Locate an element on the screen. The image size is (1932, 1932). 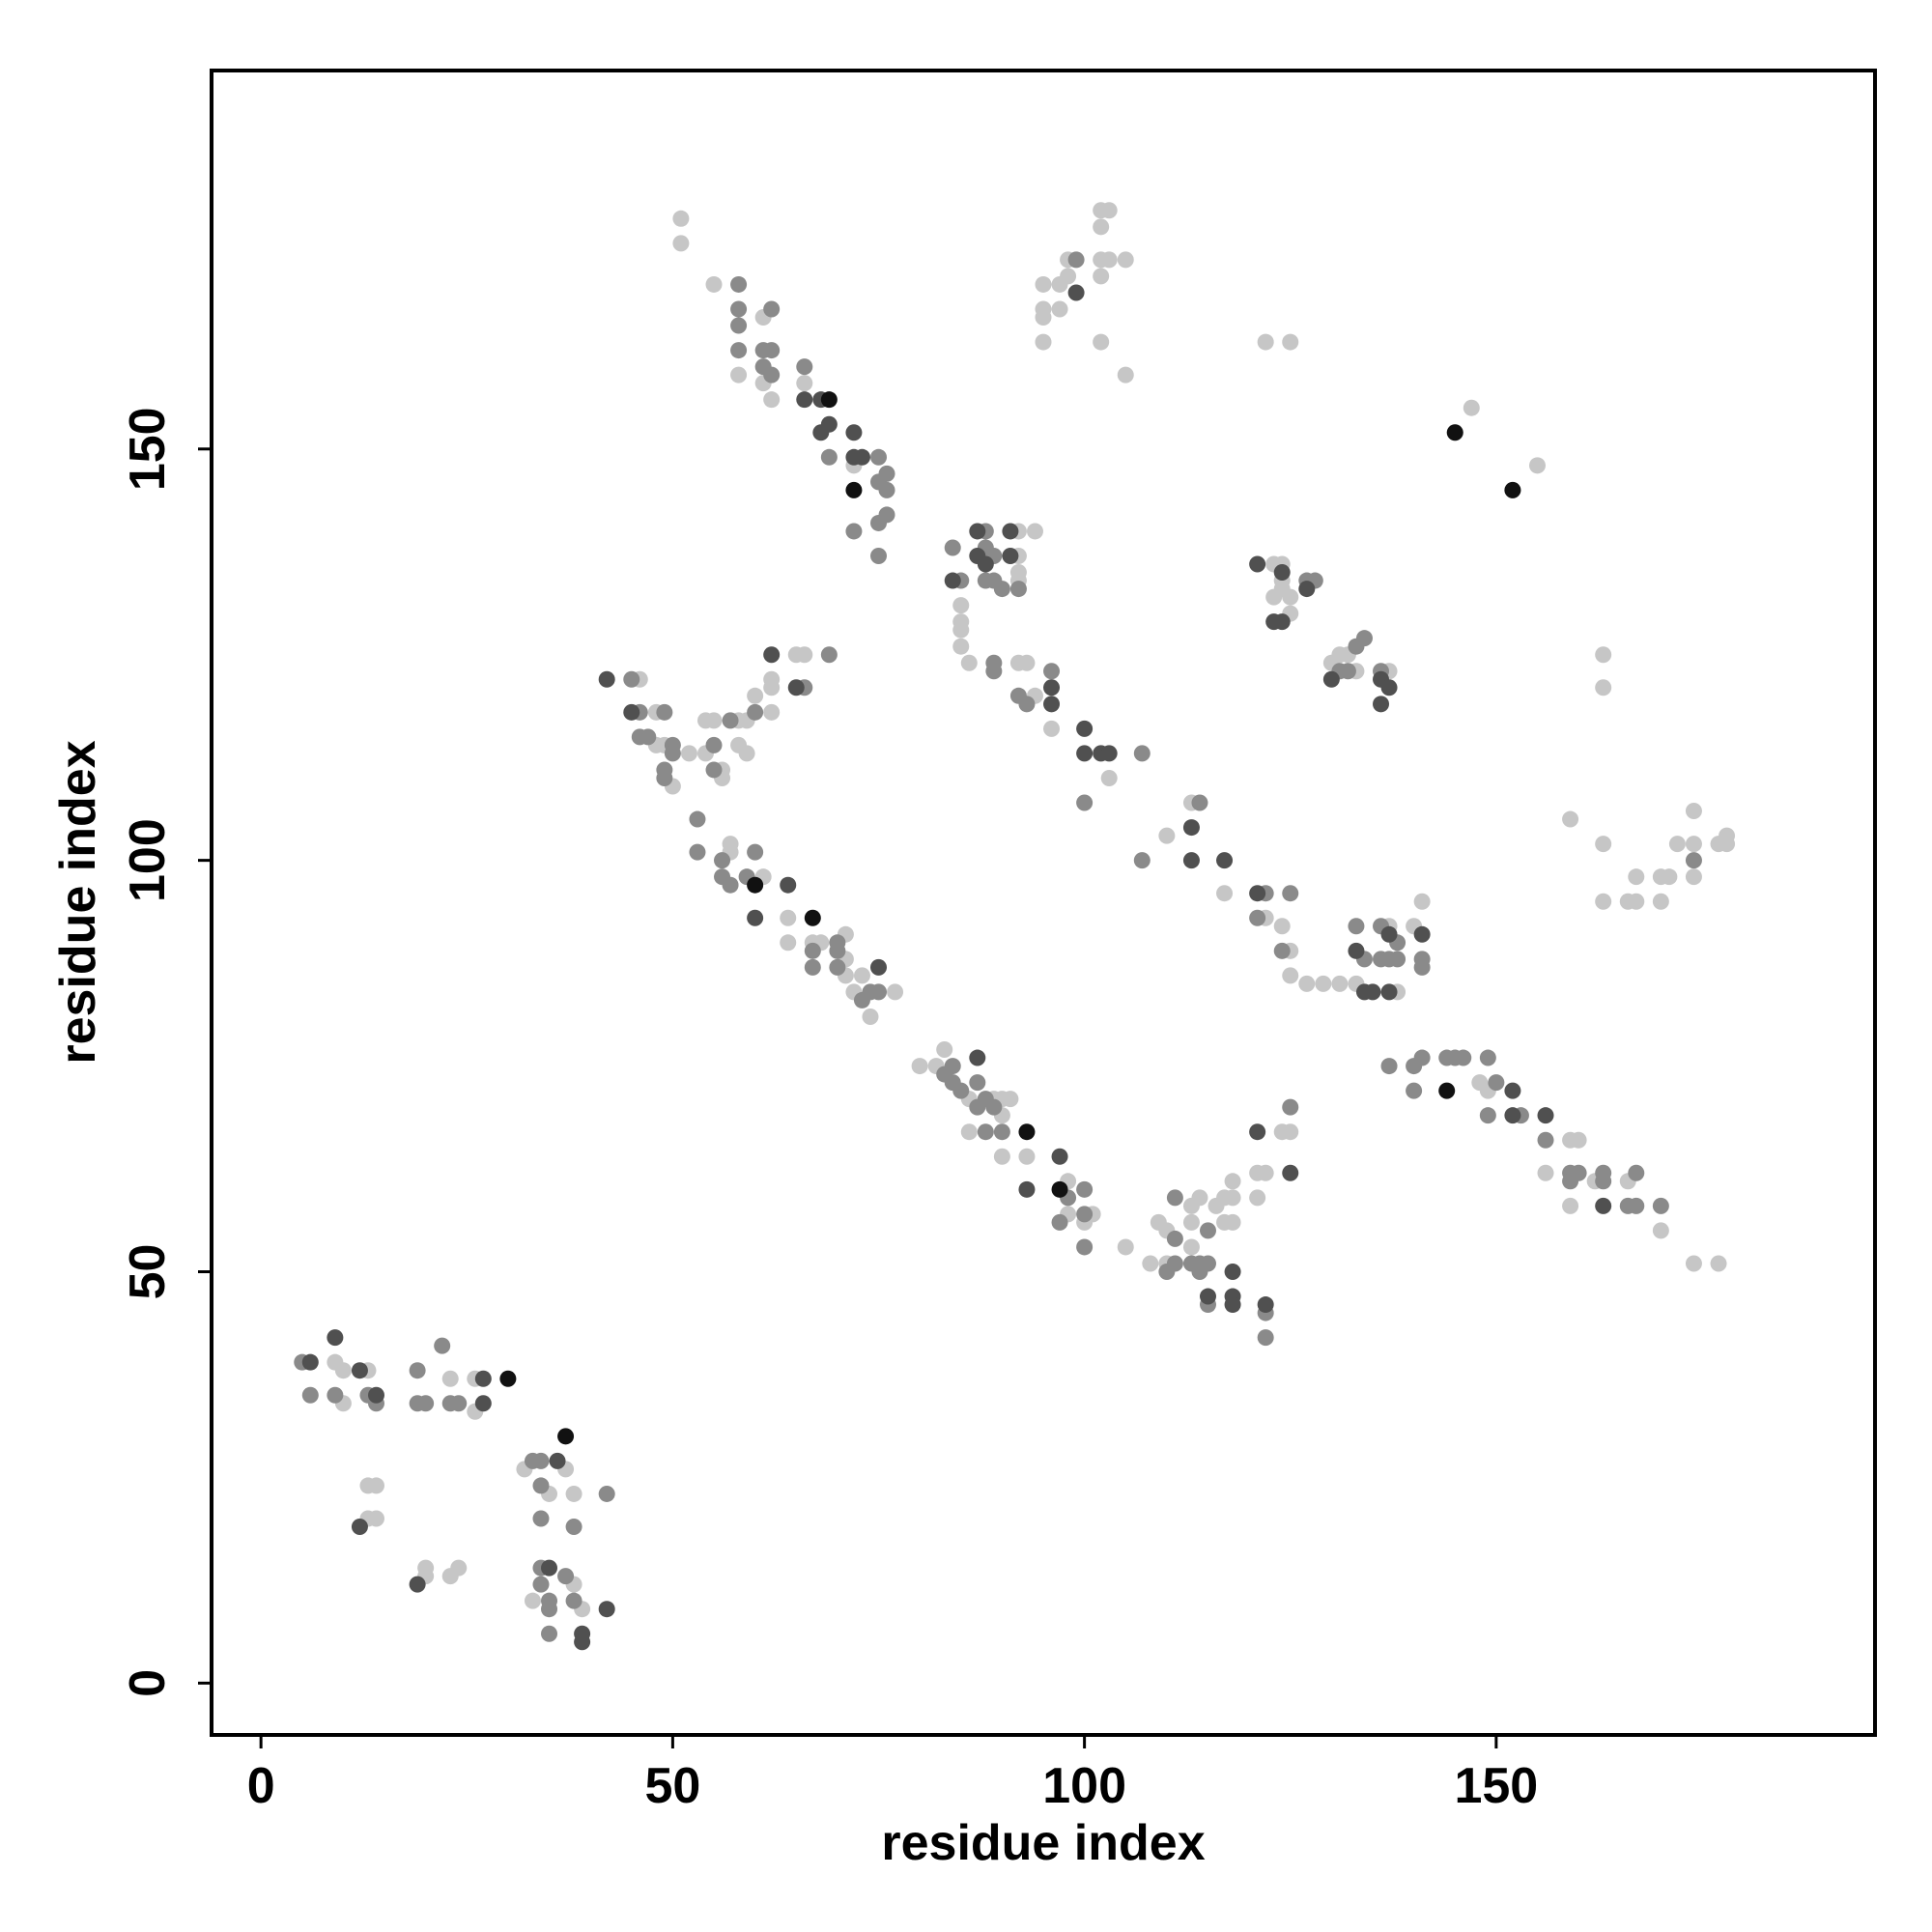
x-tick-label: 50 is located at coordinates (672, 1786).